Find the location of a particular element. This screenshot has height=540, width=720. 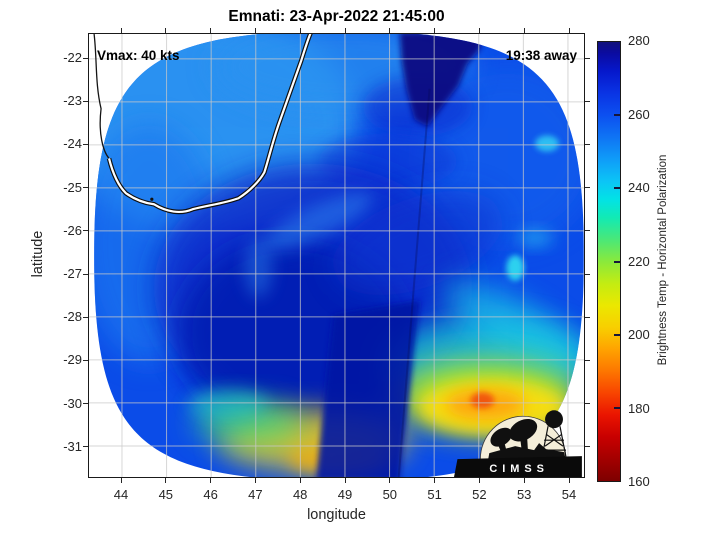

swath-seam is located at coordinates (414, 282).